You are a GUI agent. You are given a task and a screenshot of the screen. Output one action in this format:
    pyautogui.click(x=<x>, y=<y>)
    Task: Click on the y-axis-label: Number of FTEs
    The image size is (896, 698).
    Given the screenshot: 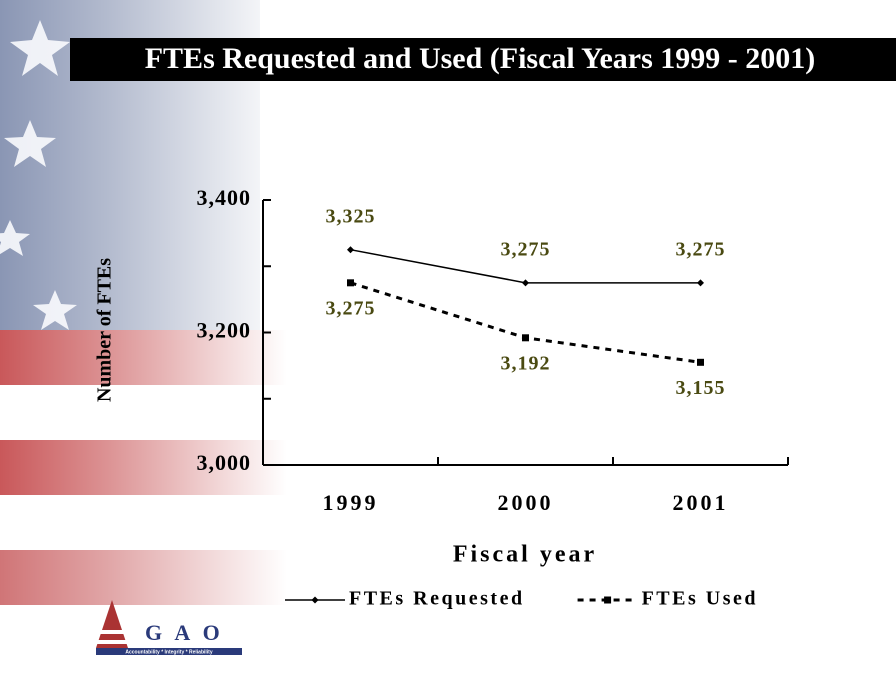 What is the action you would take?
    pyautogui.click(x=105, y=330)
    